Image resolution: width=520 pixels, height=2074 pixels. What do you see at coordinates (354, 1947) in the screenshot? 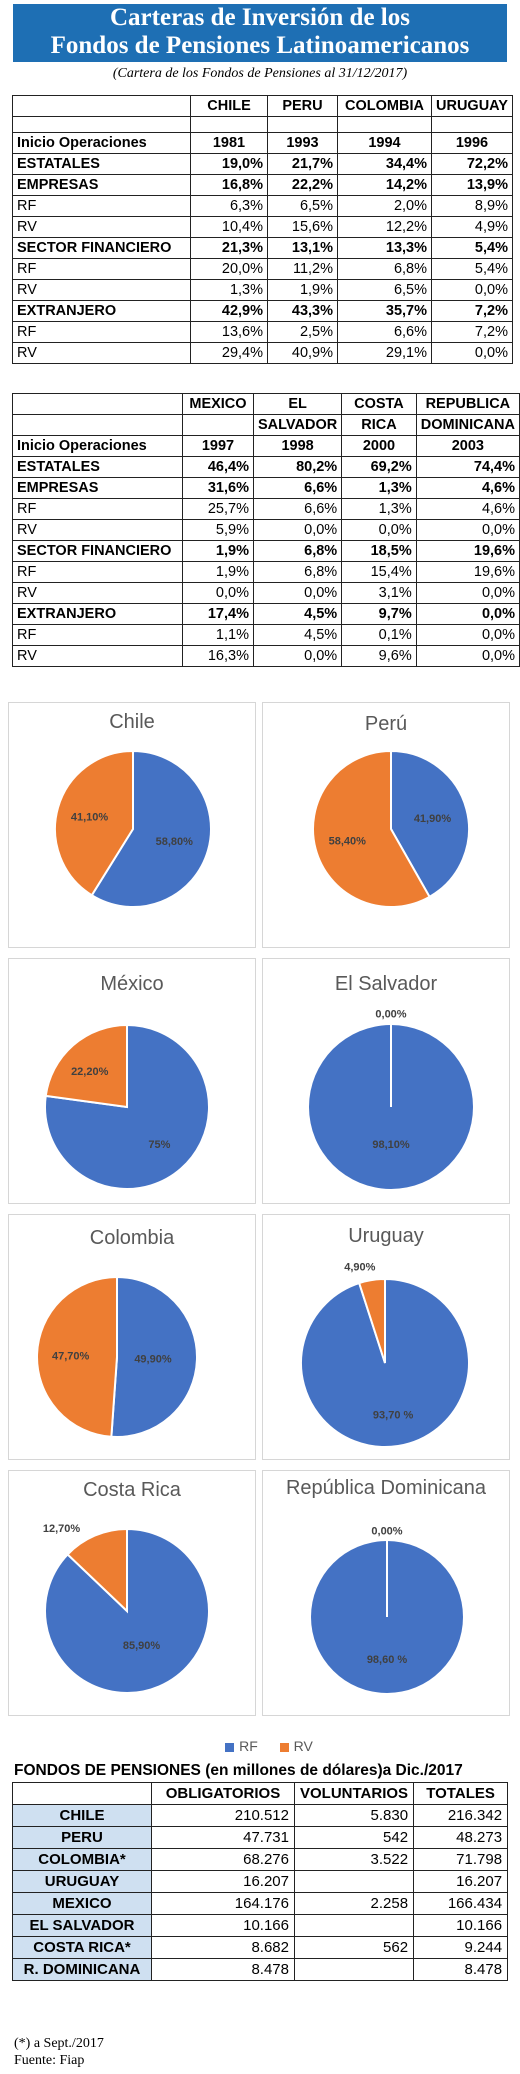
I see `funds-cell: 562` at bounding box center [354, 1947].